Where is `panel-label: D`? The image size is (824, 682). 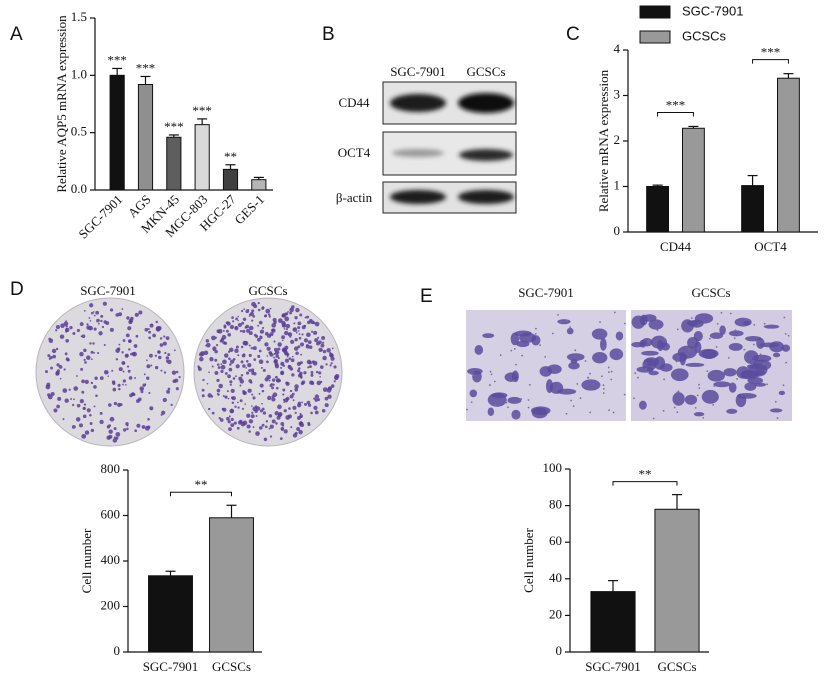
panel-label: D is located at coordinates (17, 289).